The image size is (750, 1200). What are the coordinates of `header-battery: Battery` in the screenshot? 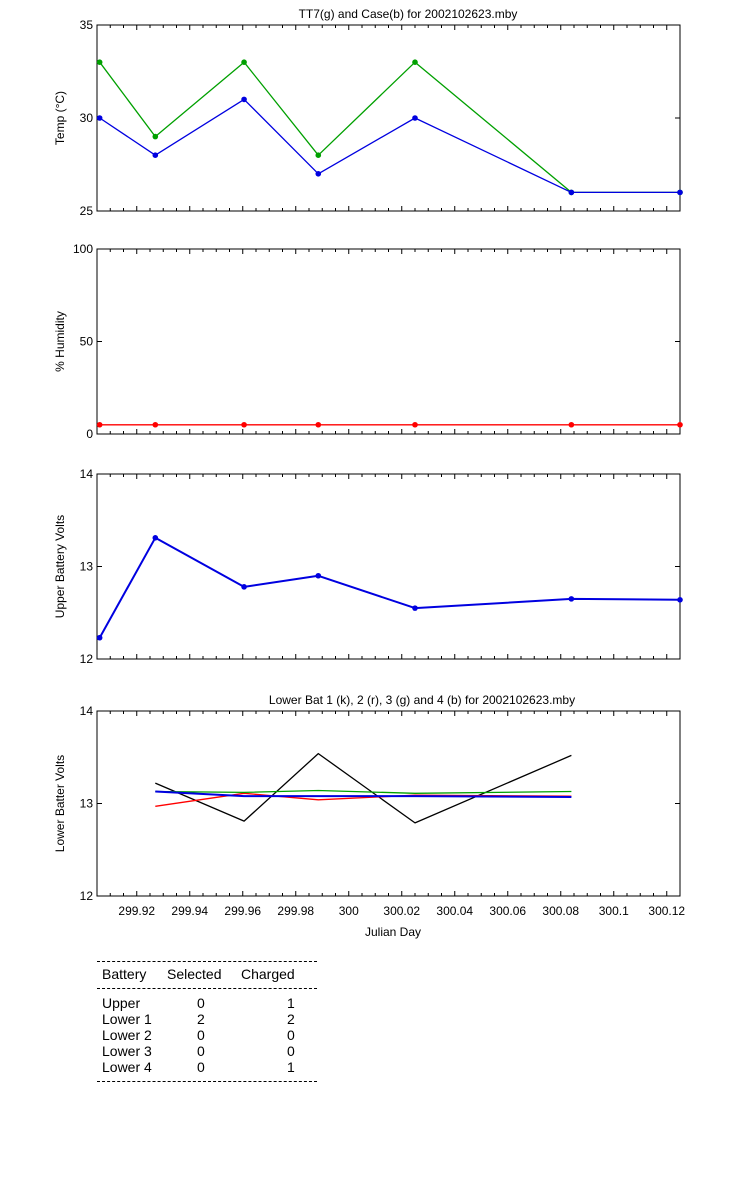 It's located at (124, 974).